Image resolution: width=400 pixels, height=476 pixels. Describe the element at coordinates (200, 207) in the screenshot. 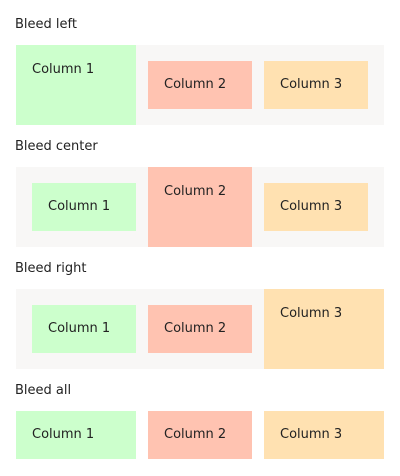

I see `column-2-bleed-center: Column 2` at that location.